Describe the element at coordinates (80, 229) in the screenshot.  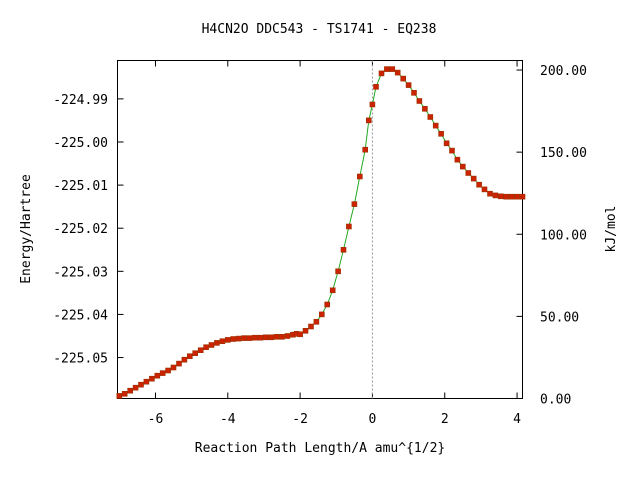
I see `y-tick-label: -225.02` at that location.